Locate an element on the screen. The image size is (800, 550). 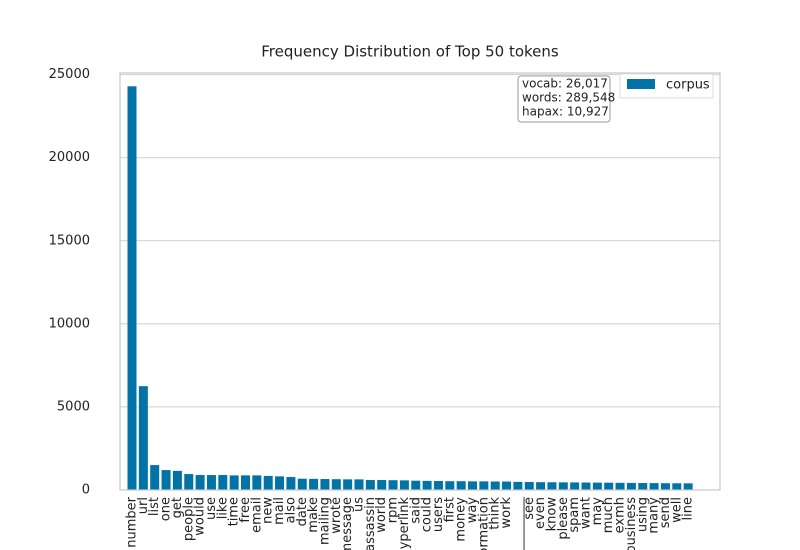
x-tick-label: work is located at coordinates (506, 513).